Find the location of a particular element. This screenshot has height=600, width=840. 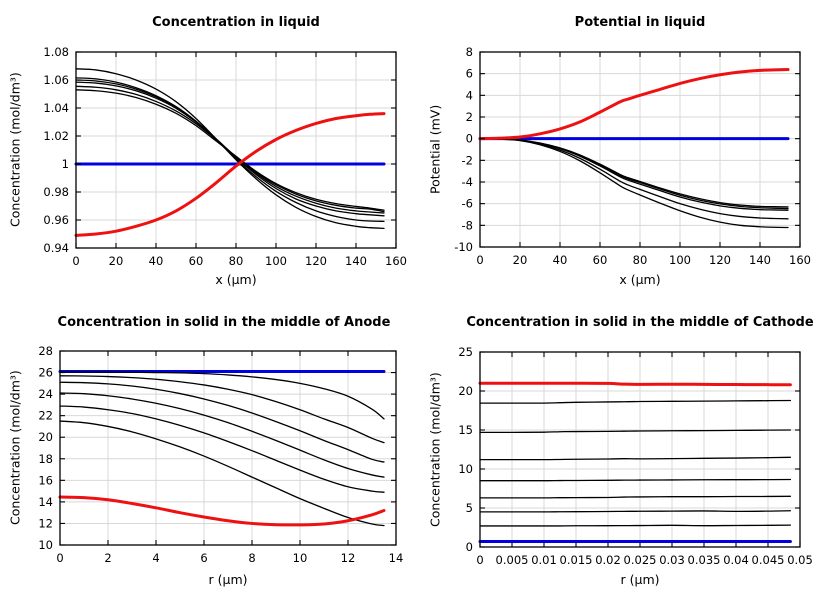

y-tick-label: -8 is located at coordinates (467, 225).